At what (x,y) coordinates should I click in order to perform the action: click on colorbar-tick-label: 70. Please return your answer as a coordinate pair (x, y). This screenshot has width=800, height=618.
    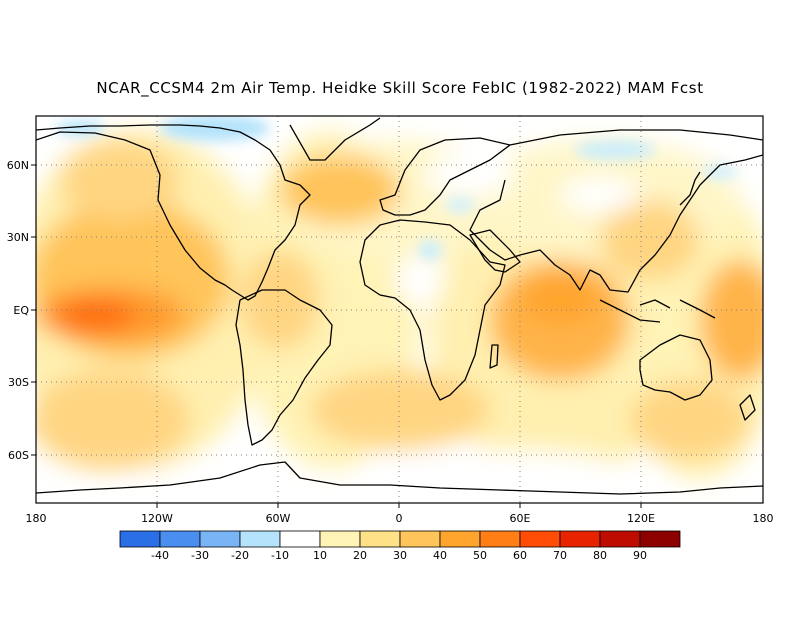
    Looking at the image, I should click on (560, 555).